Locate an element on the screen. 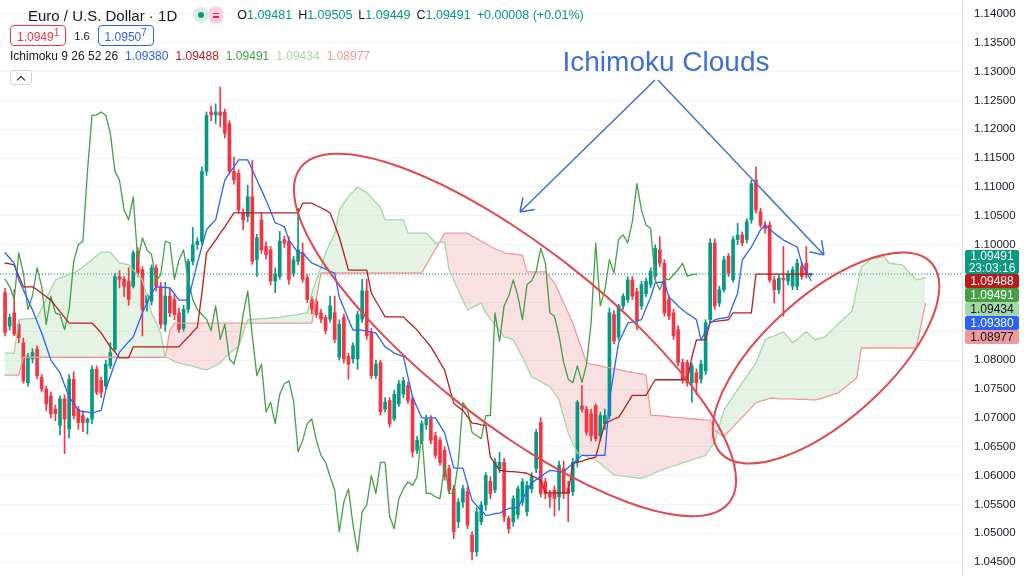  y-tick-label: 1.11500 is located at coordinates (994, 157).